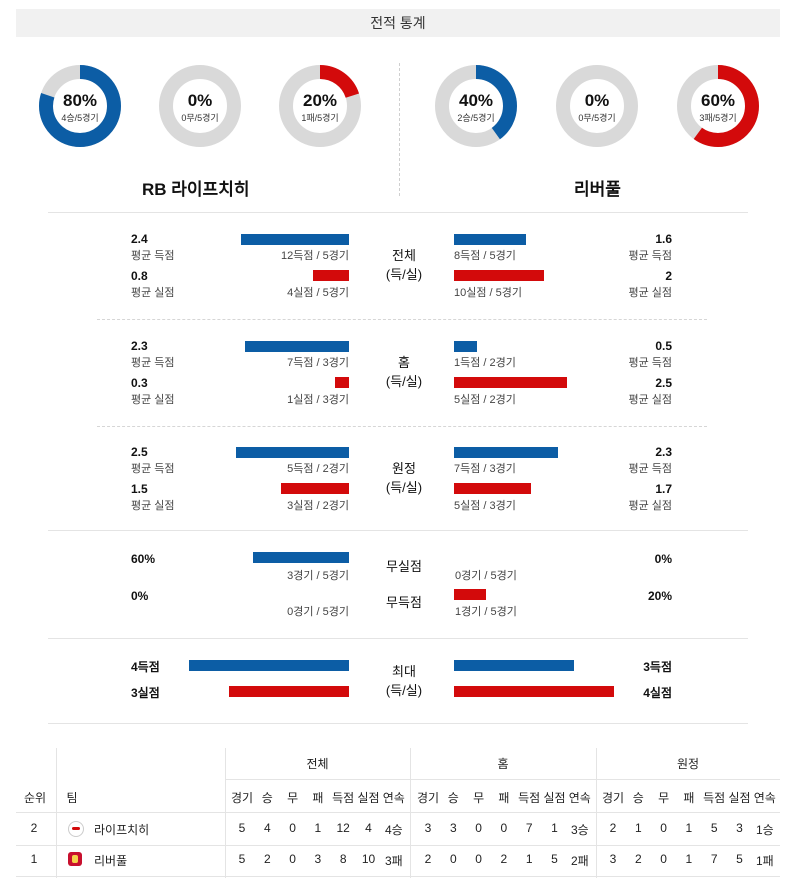  I want to click on away-conceded-caption: 5실점 / 2경기, so click(485, 400).